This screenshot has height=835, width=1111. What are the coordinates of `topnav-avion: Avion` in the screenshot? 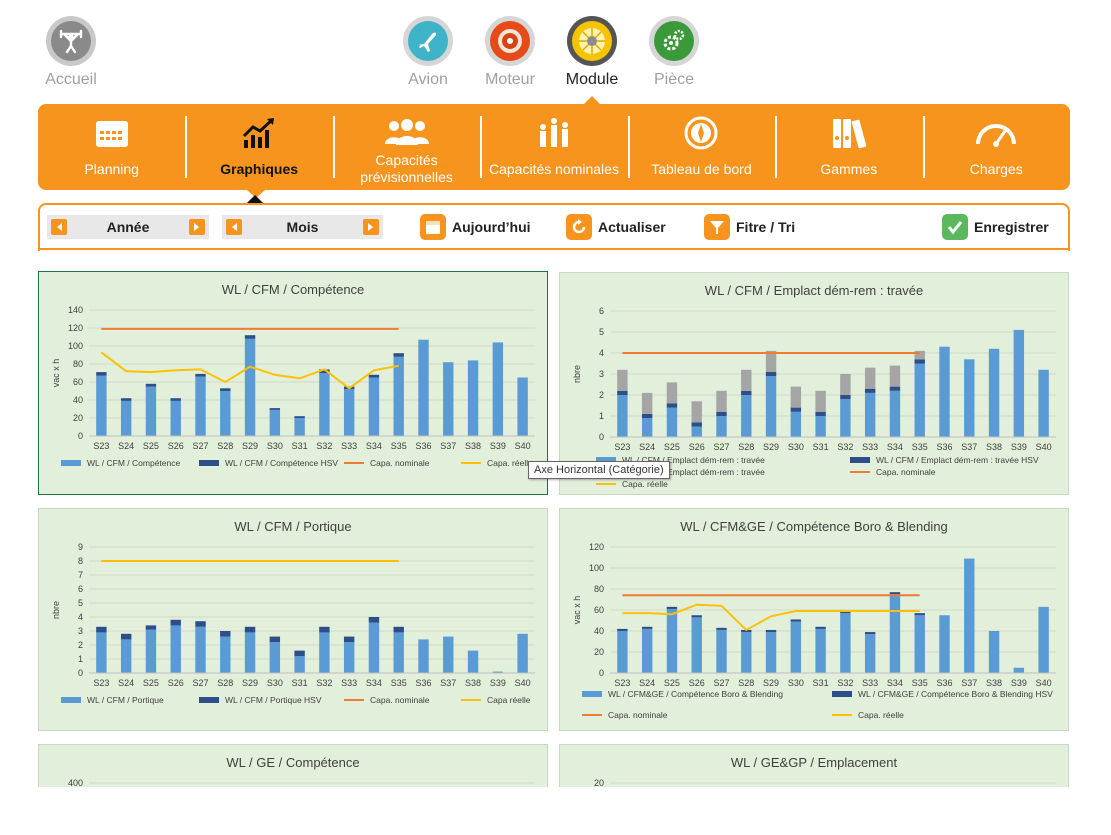 It's located at (428, 52).